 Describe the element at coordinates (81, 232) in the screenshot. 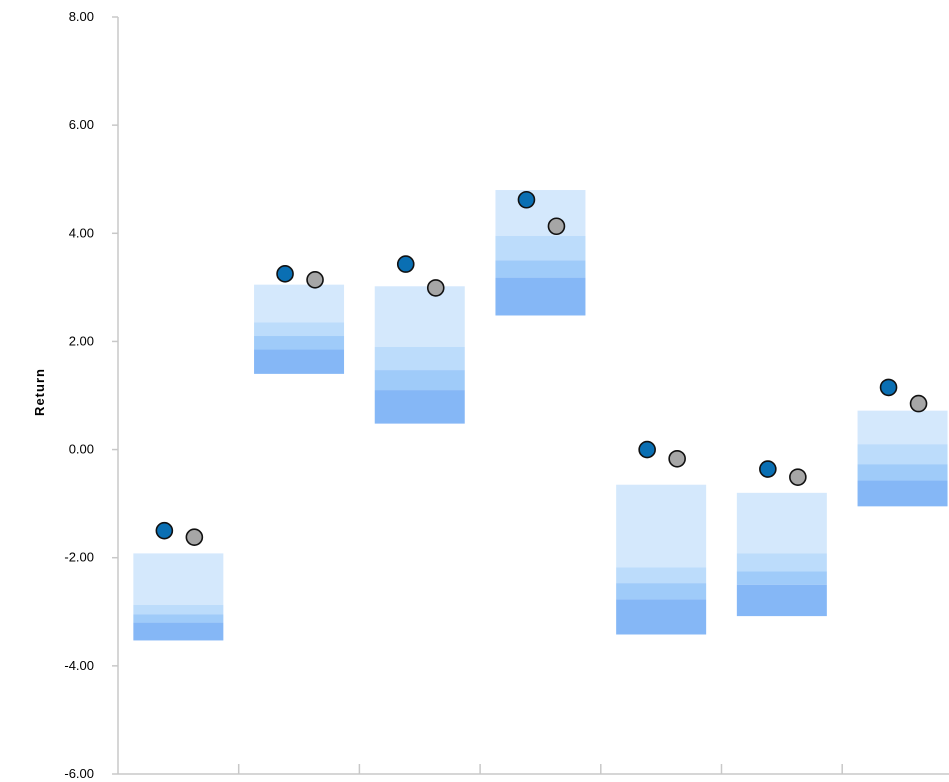

I see `y-tick-label: 4.00` at that location.